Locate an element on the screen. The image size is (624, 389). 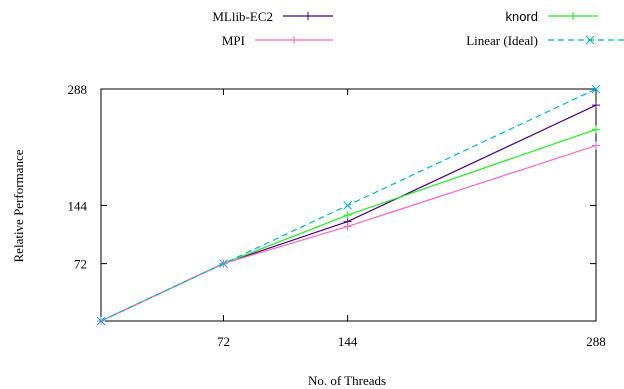
x-axis-title: No. of Threads is located at coordinates (347, 380).